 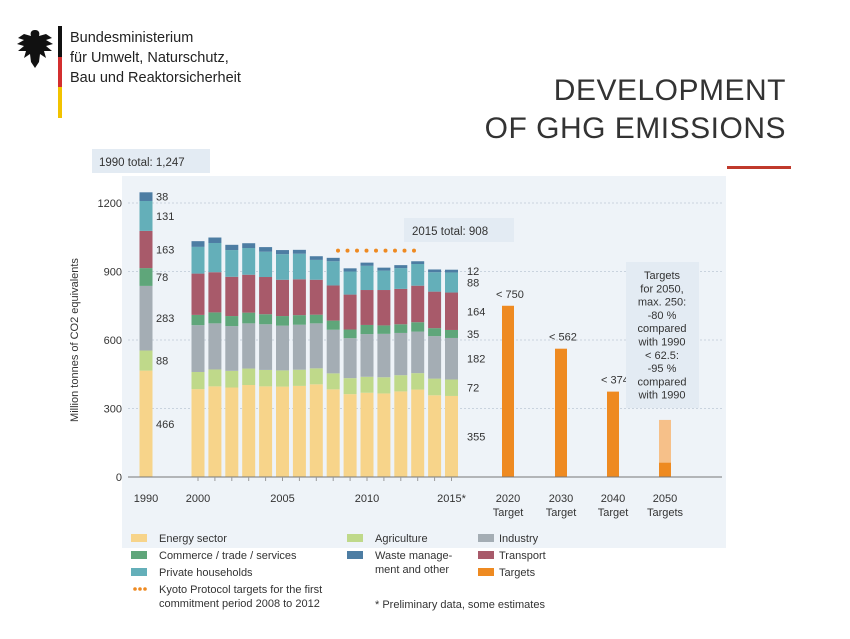 What do you see at coordinates (333, 273) in the screenshot?
I see `bar-2008-households` at bounding box center [333, 273].